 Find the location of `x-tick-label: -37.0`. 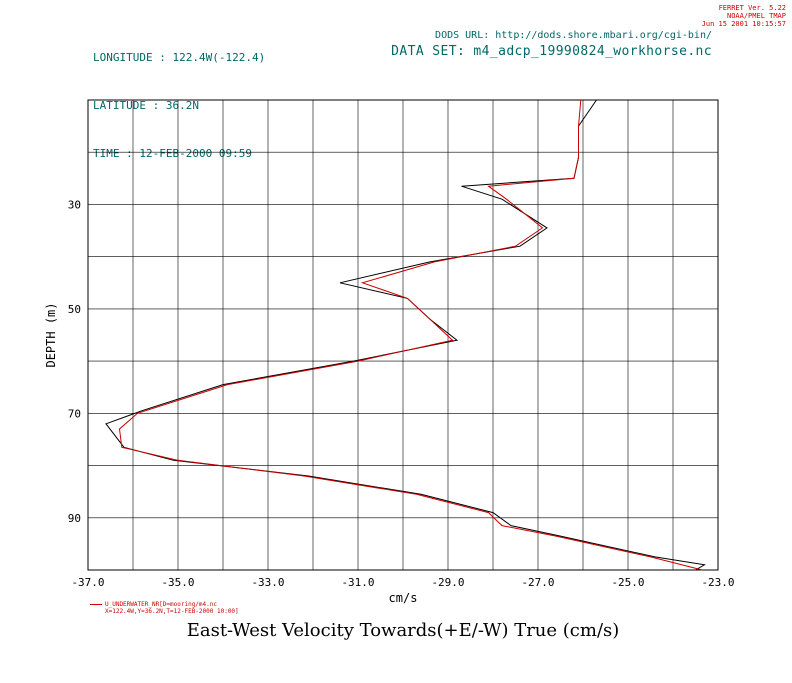

x-tick-label: -37.0 is located at coordinates (87, 582).